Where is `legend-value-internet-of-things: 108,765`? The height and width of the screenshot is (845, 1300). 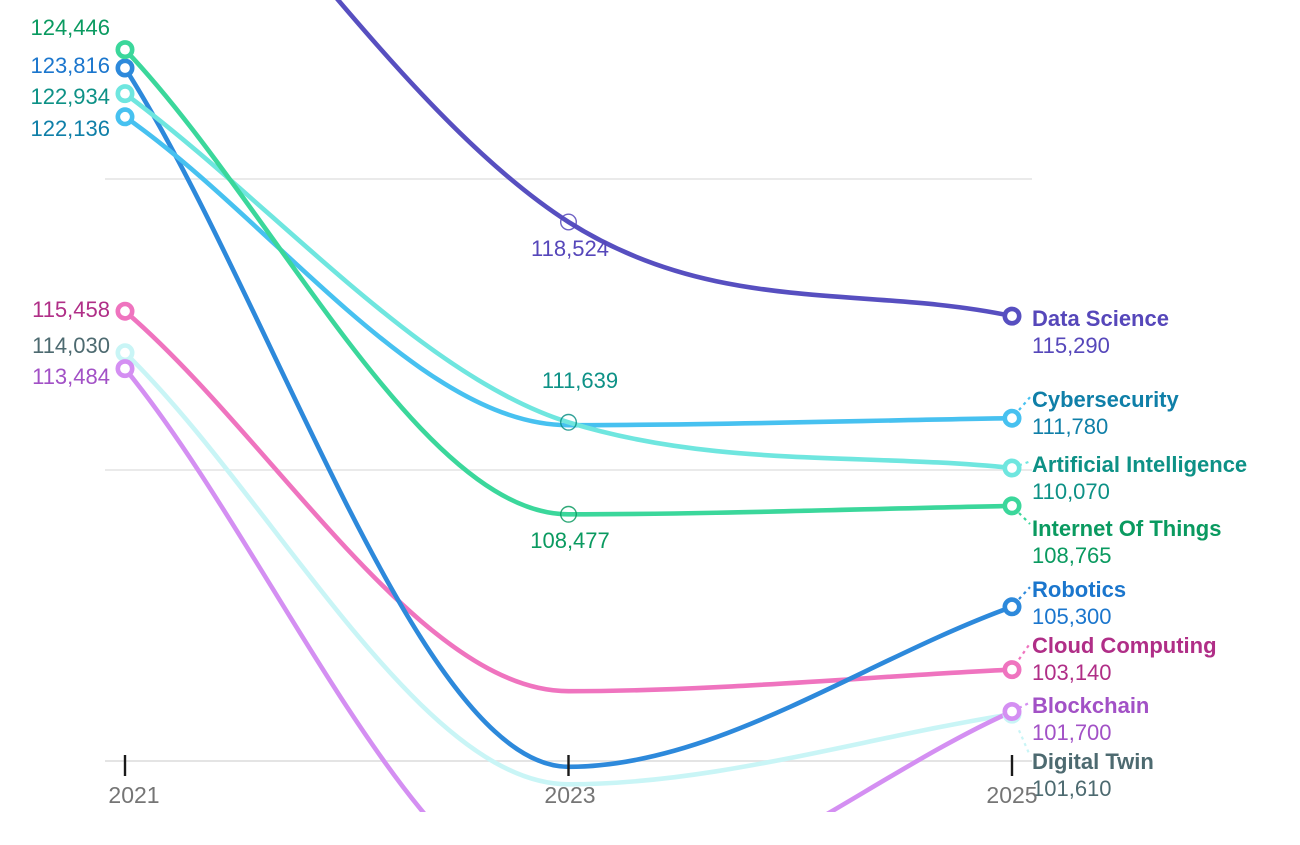 legend-value-internet-of-things: 108,765 is located at coordinates (1072, 555).